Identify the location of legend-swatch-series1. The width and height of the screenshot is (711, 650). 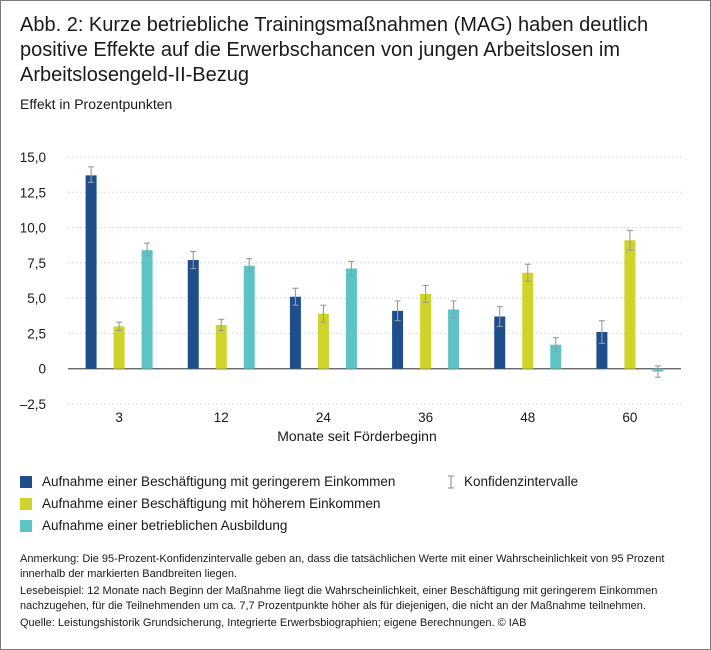
(26, 481).